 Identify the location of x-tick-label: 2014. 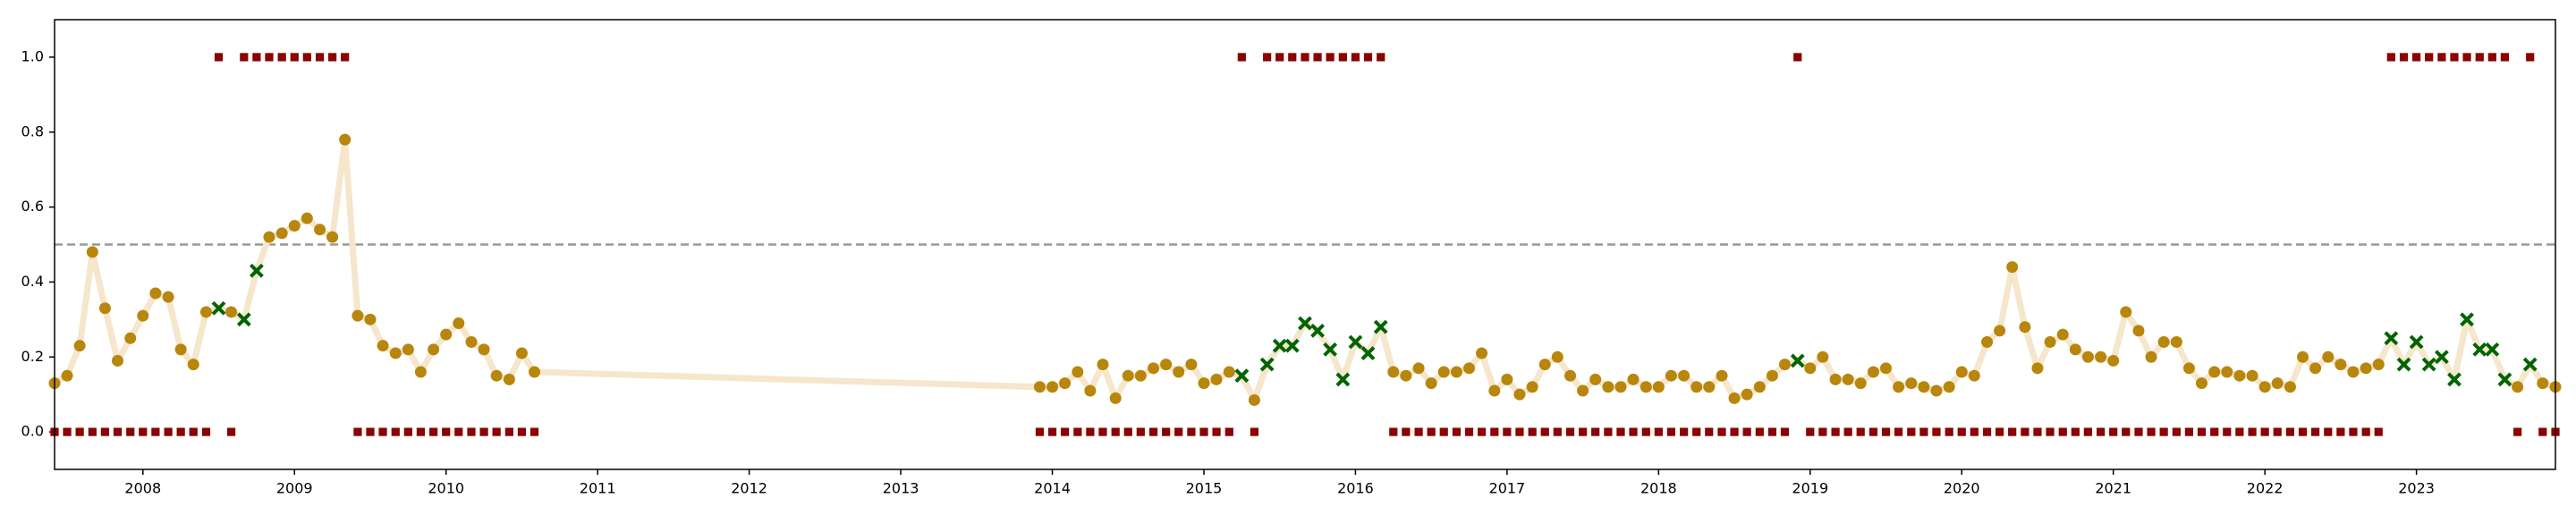
(1052, 489).